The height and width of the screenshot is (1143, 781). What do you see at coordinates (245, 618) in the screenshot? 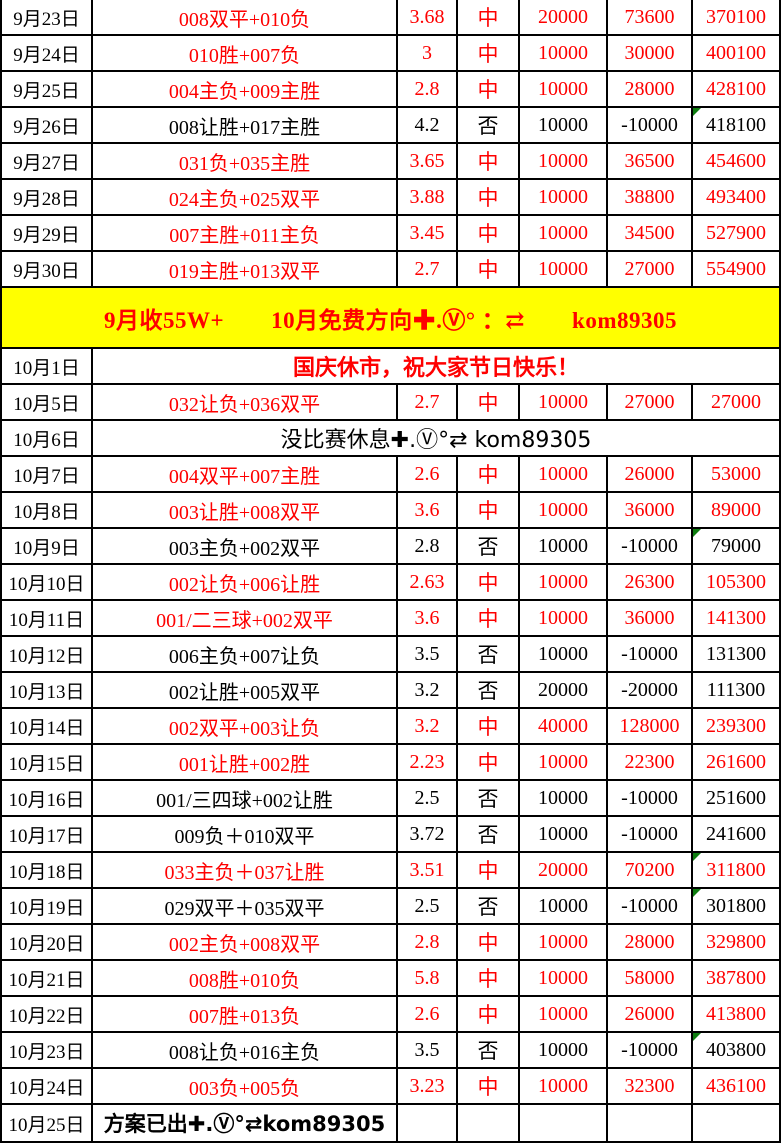
I see `pick-cell: 001/二三球+002双平` at bounding box center [245, 618].